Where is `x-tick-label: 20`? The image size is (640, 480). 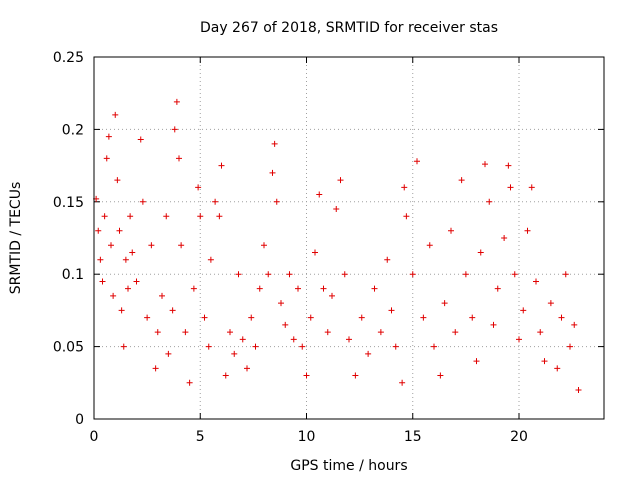 x-tick-label: 20 is located at coordinates (519, 437).